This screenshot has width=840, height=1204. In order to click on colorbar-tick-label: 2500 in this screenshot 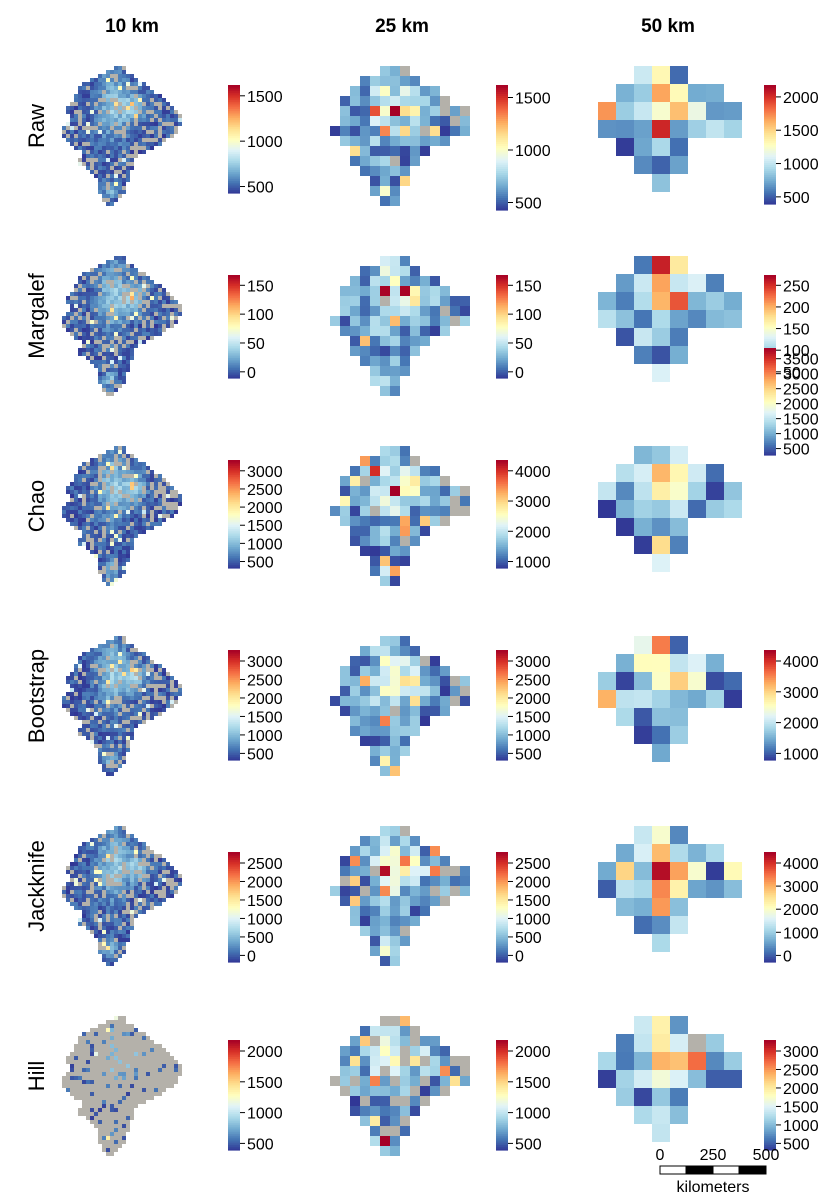, I will do `click(801, 390)`.